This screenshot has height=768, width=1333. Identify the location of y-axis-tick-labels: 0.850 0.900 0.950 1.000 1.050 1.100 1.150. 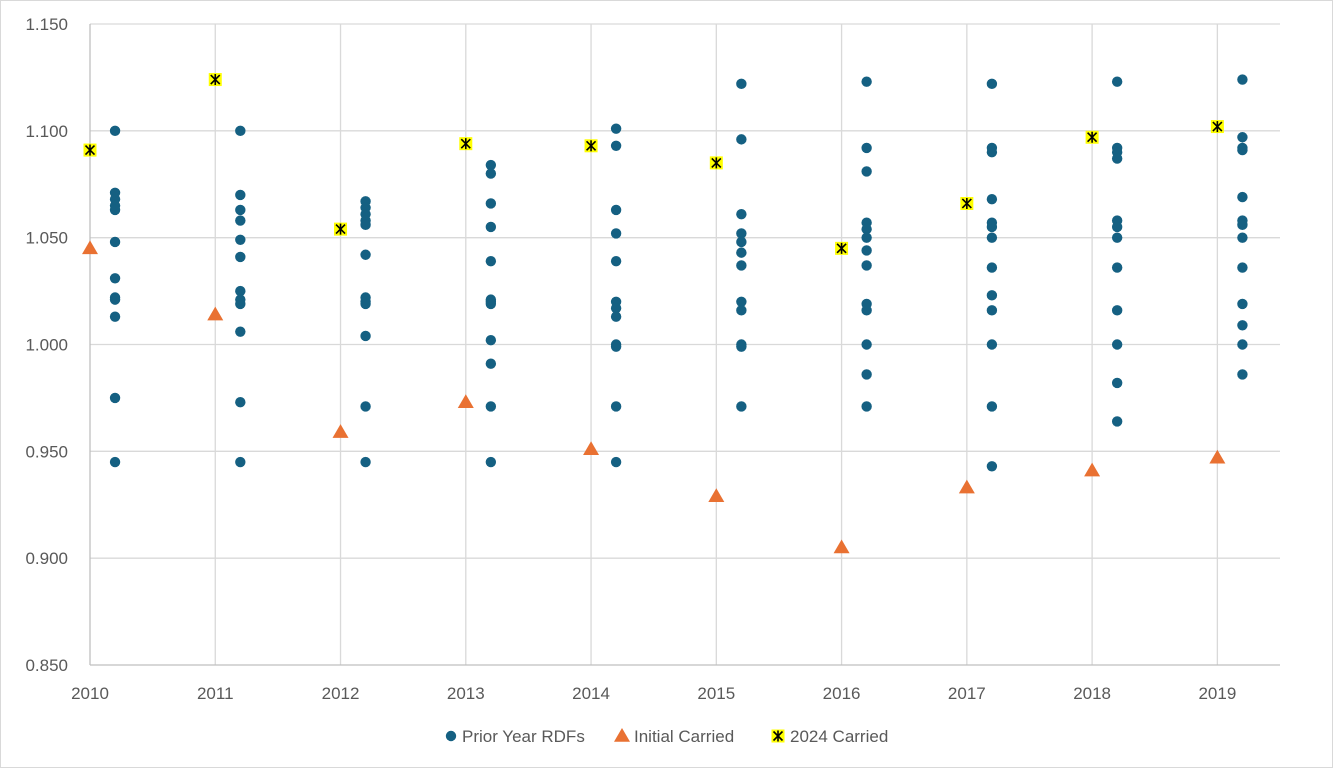
(46, 345).